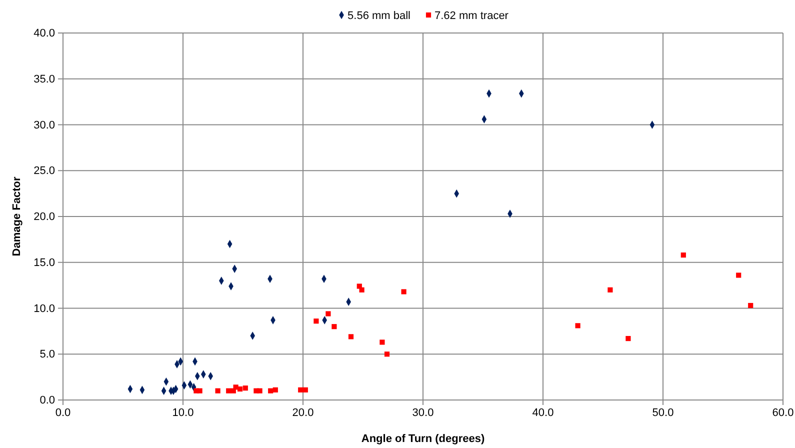 The width and height of the screenshot is (795, 448). Describe the element at coordinates (663, 412) in the screenshot. I see `x-tick-label: 50.0` at that location.